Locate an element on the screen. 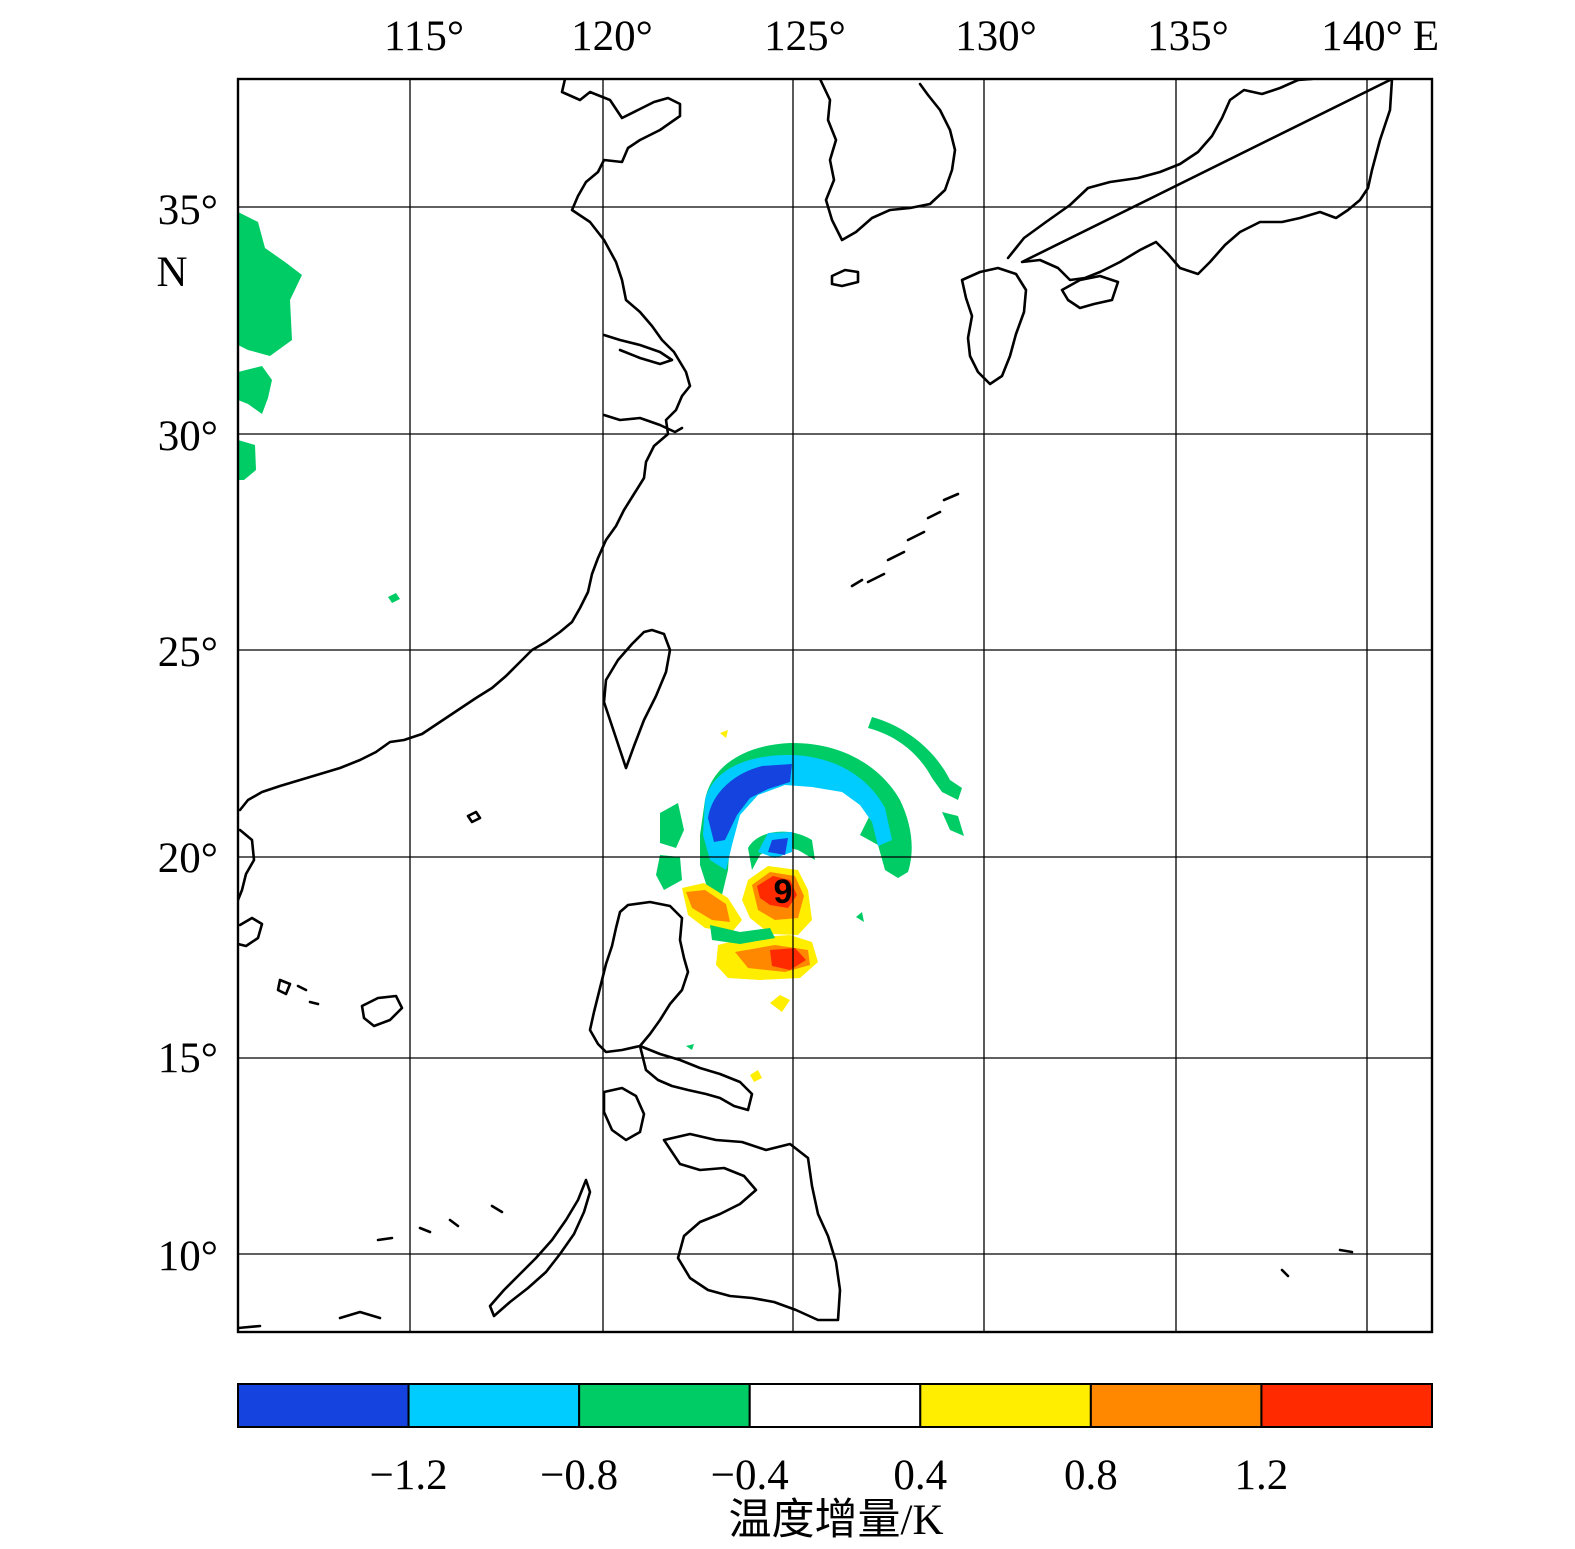 The image size is (1575, 1549). lat-suffix-n: N is located at coordinates (171, 272).